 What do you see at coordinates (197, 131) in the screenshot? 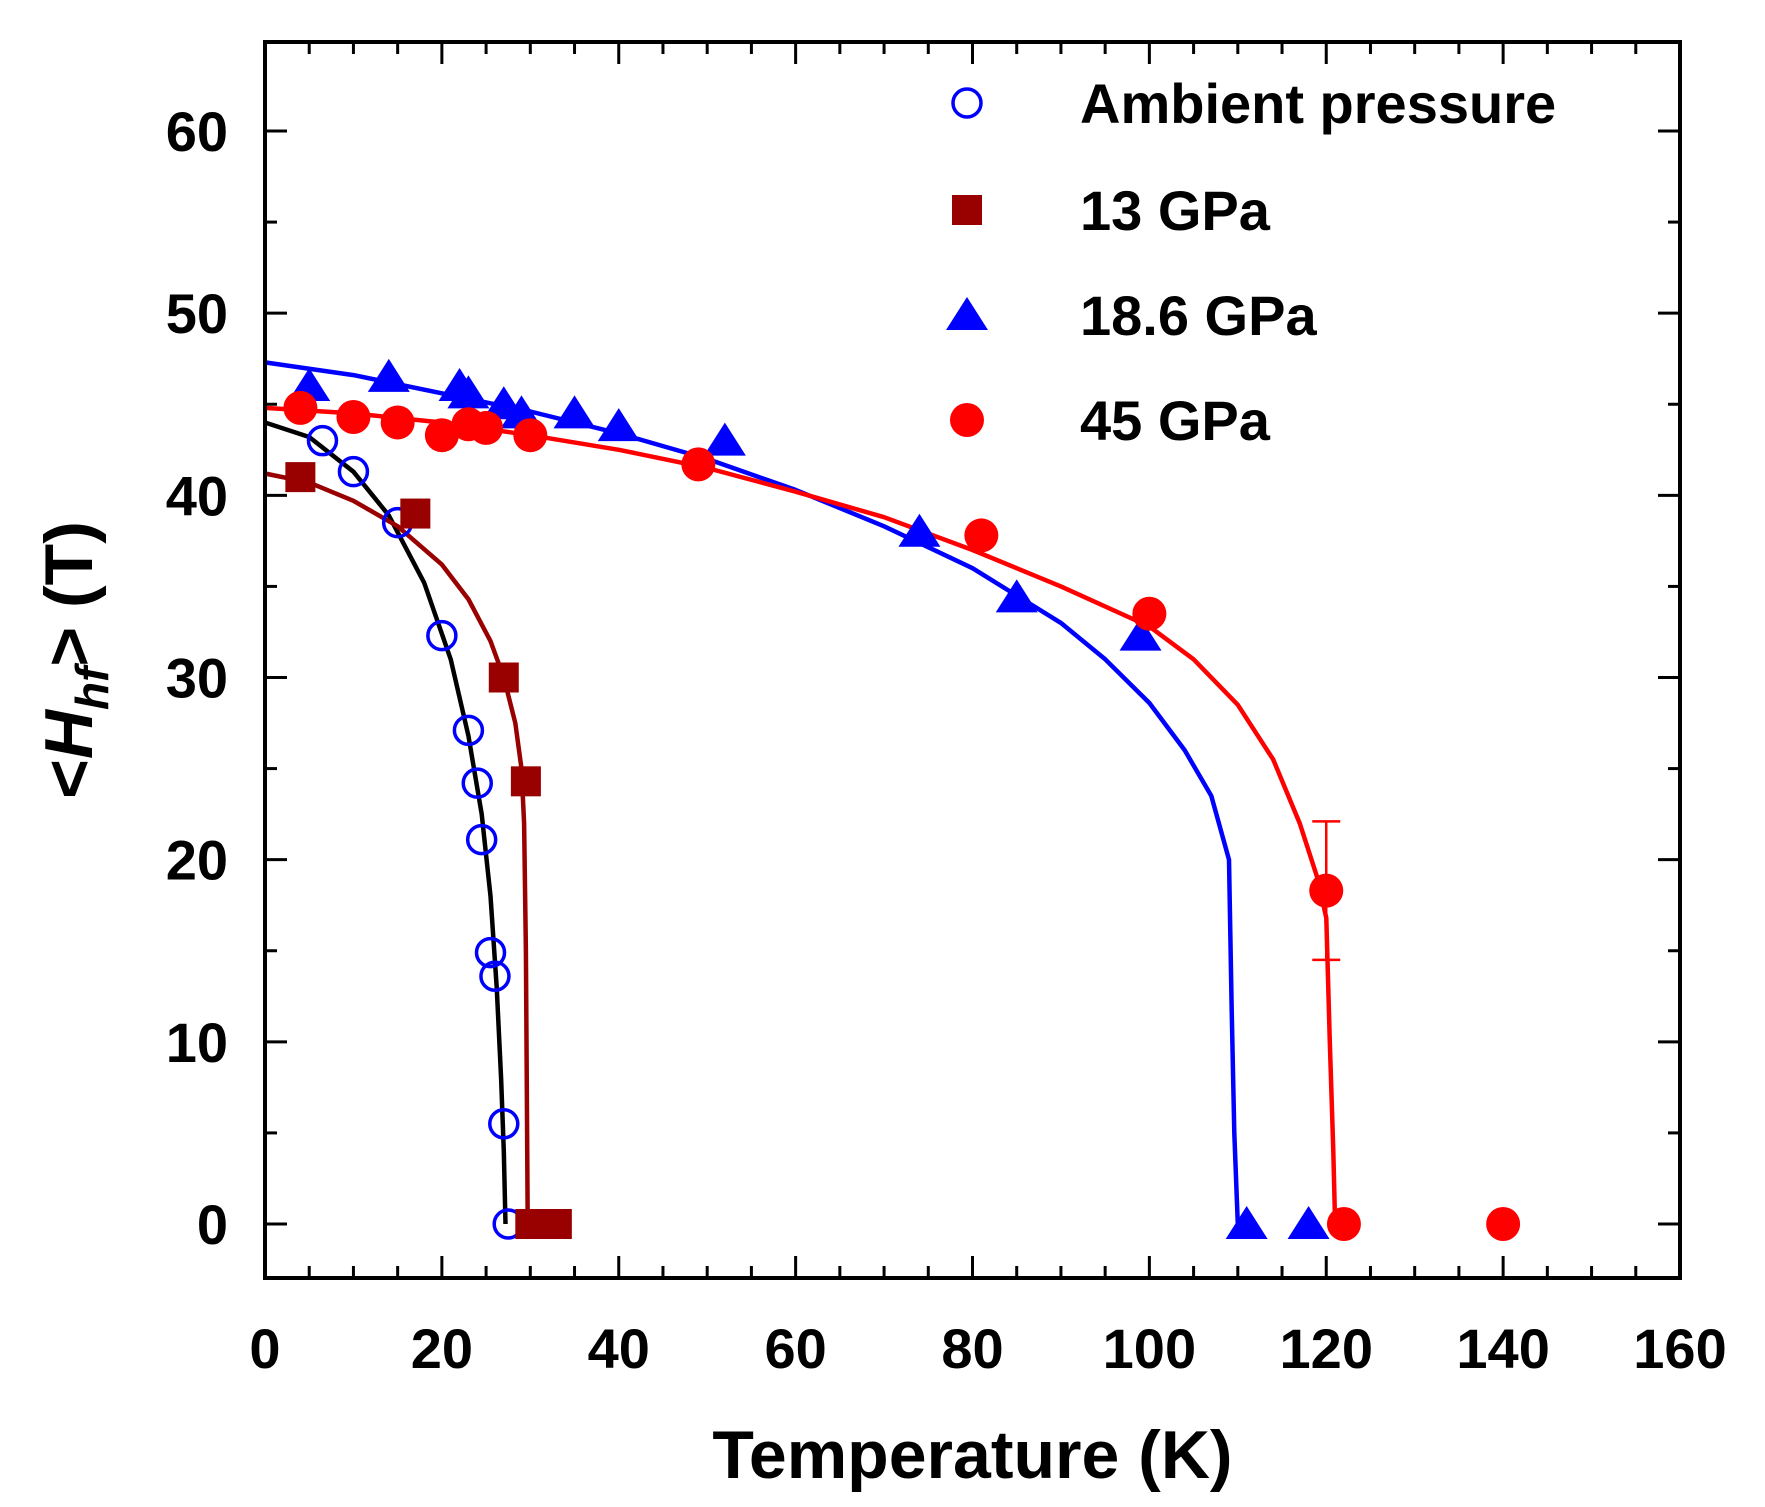
I see `y-tick-label: 60` at bounding box center [197, 131].